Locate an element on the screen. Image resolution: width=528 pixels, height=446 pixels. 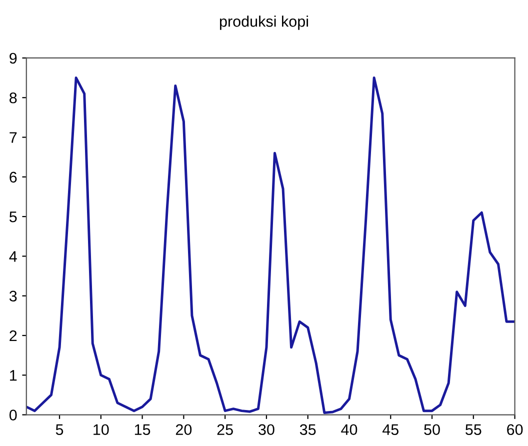
y-tick-label: 3 is located at coordinates (13, 296).